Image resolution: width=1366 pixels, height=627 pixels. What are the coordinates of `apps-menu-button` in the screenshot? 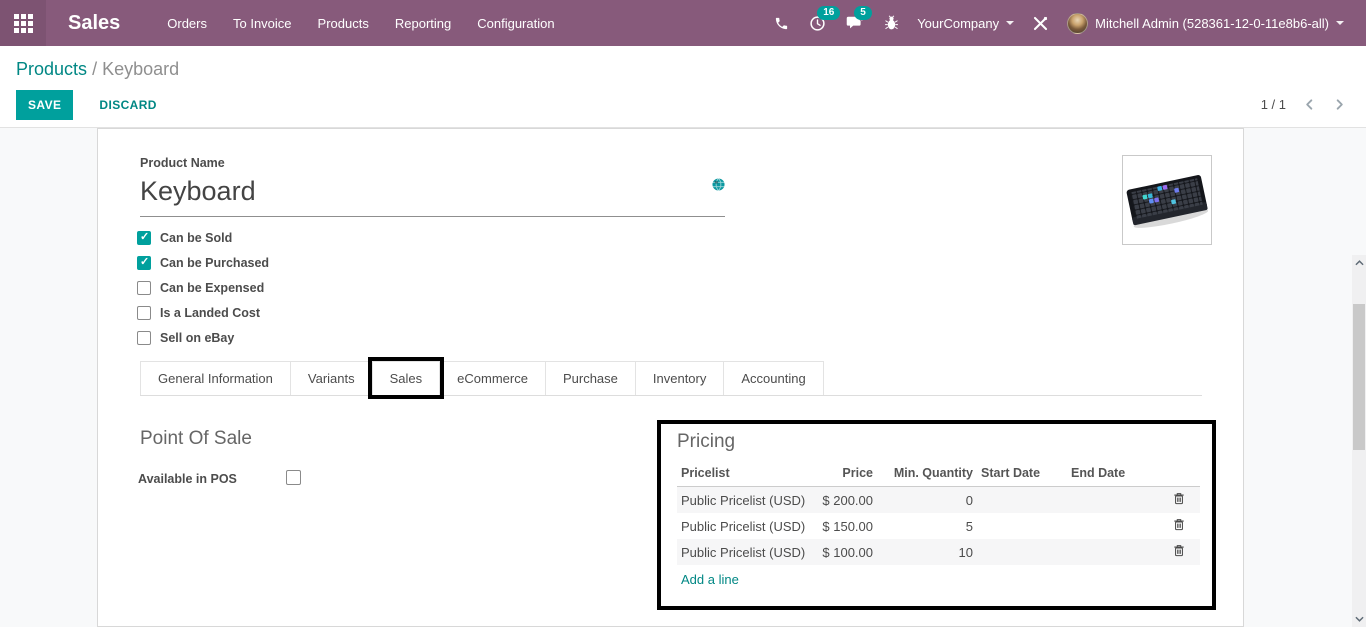 It's located at (23, 23).